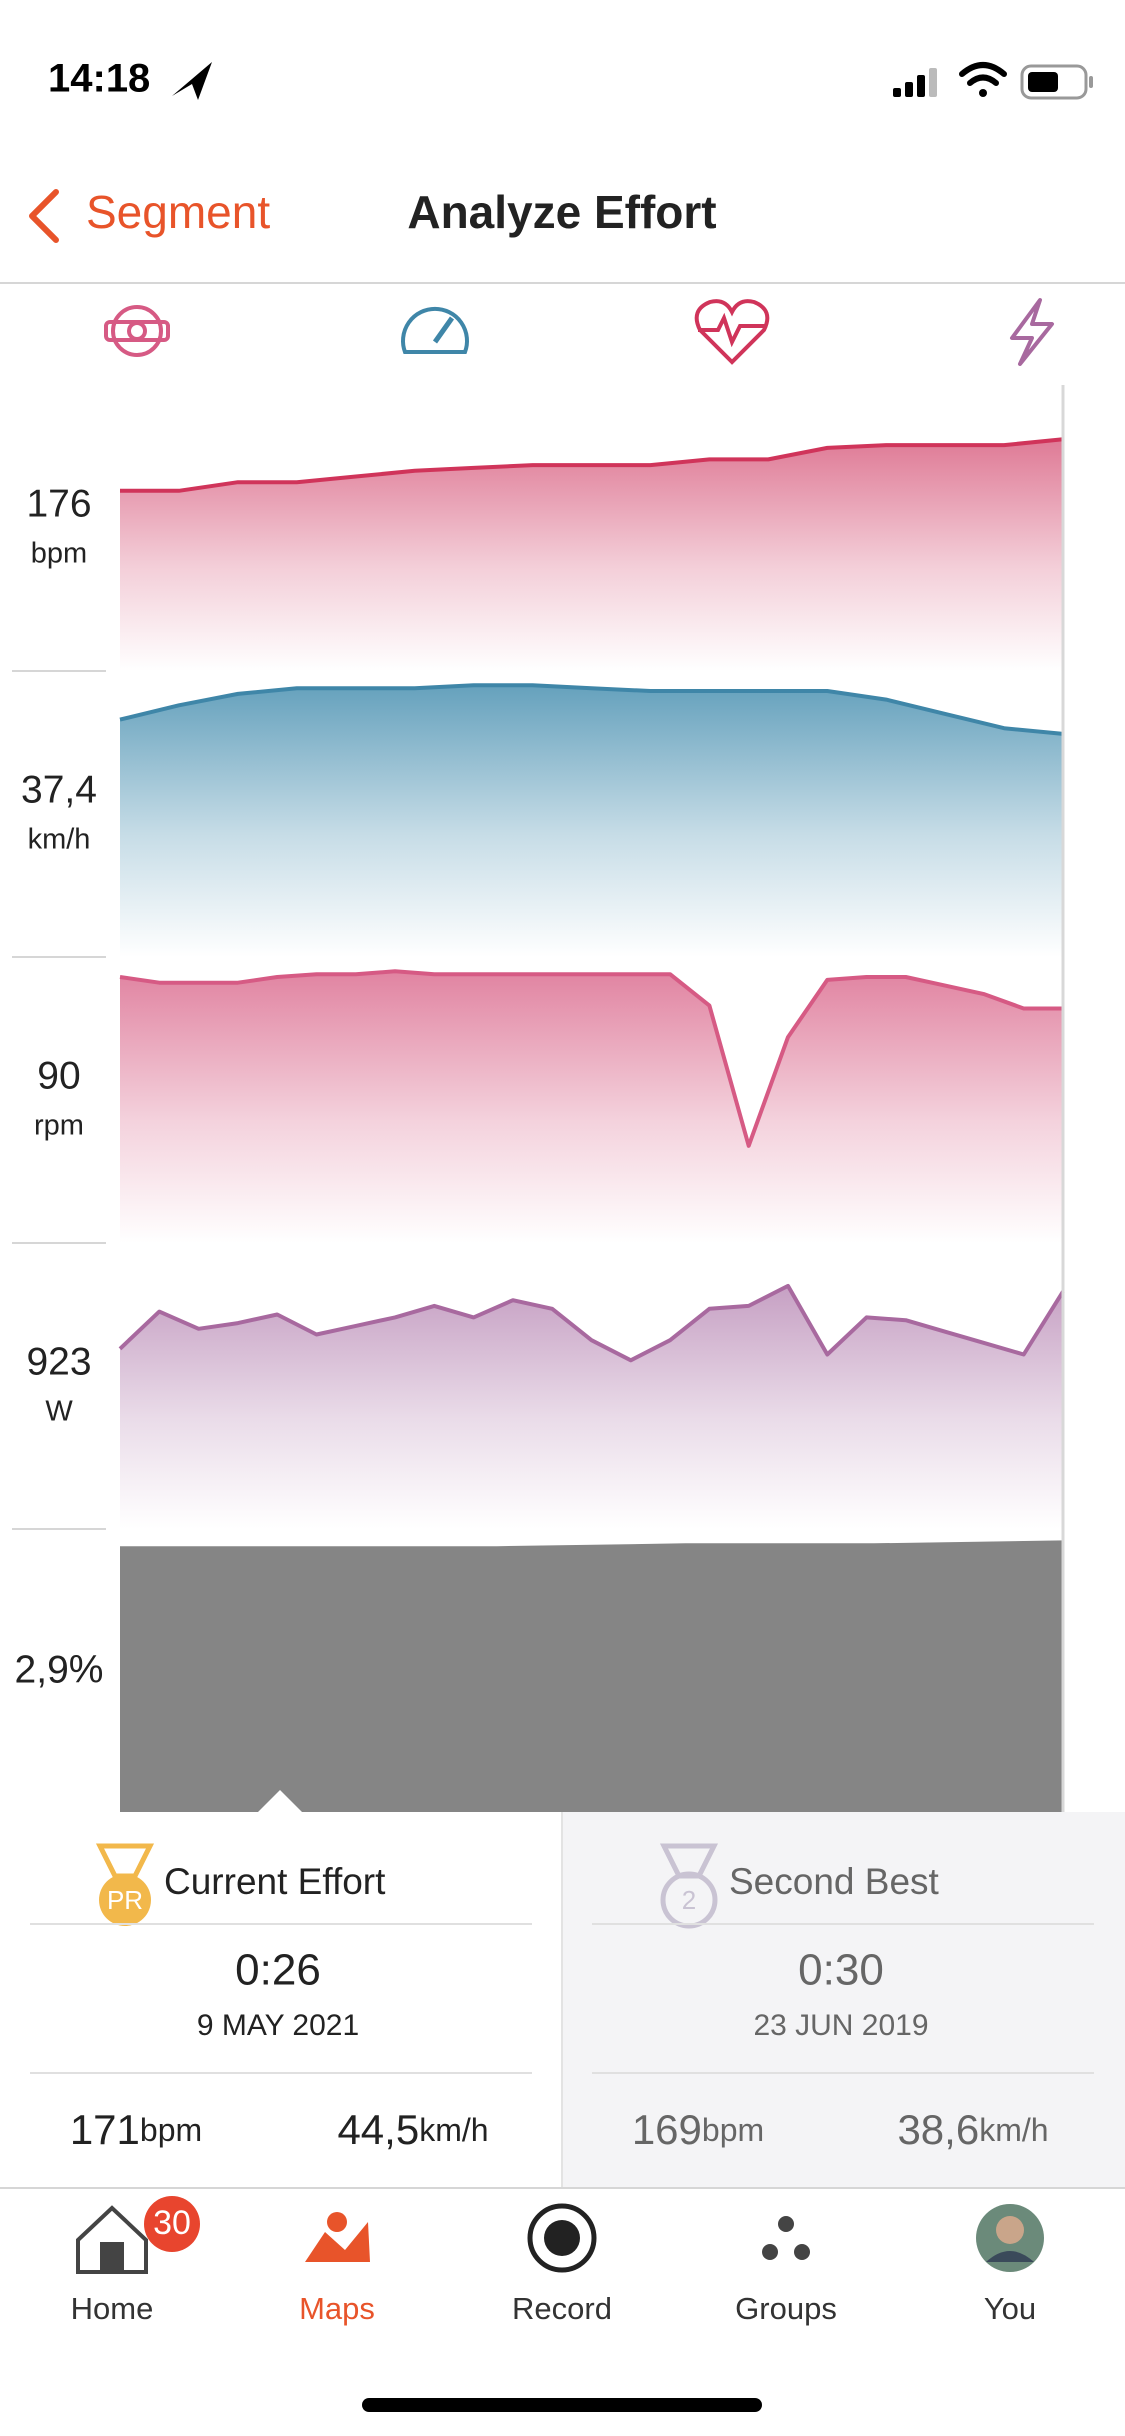  I want to click on heart-icon, so click(732, 332).